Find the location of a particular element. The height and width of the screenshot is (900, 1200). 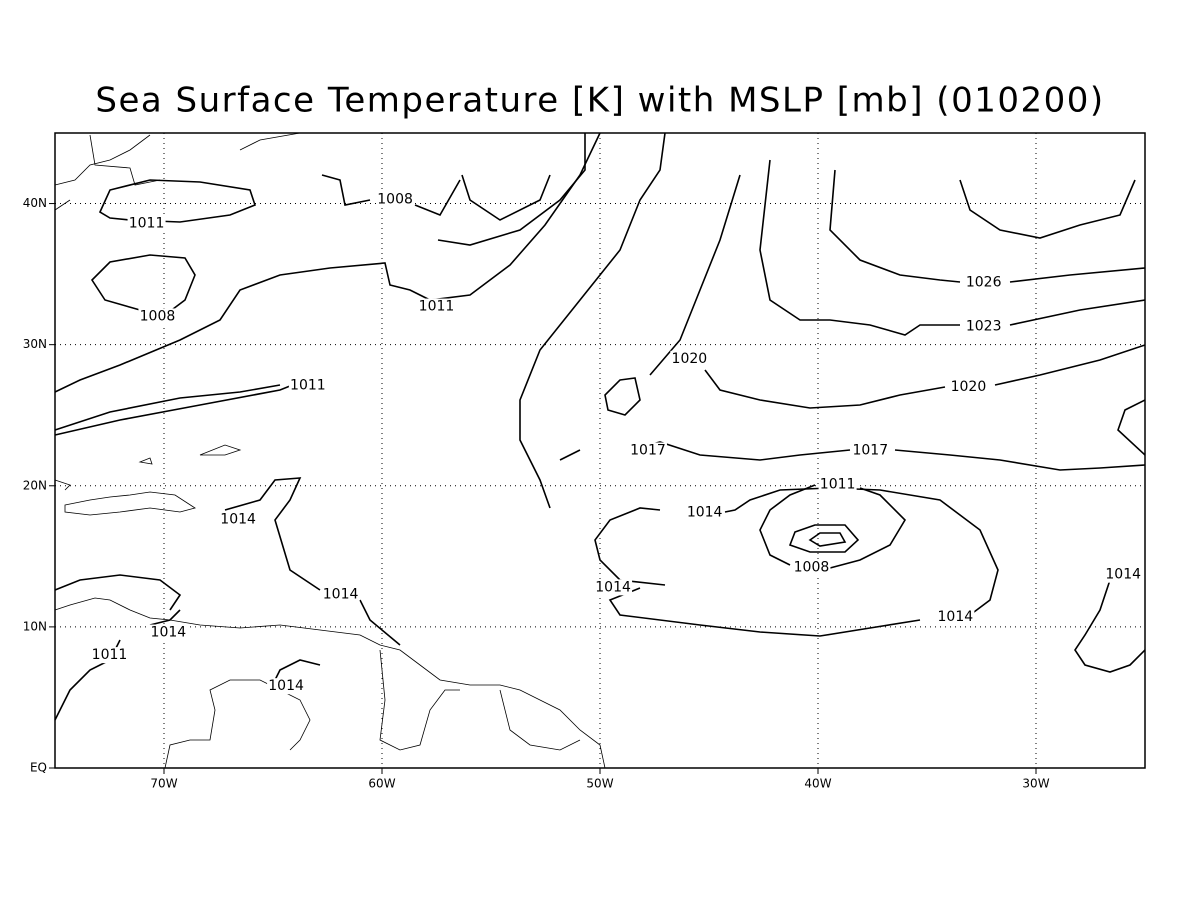

contour-label: 1026 is located at coordinates (984, 283).